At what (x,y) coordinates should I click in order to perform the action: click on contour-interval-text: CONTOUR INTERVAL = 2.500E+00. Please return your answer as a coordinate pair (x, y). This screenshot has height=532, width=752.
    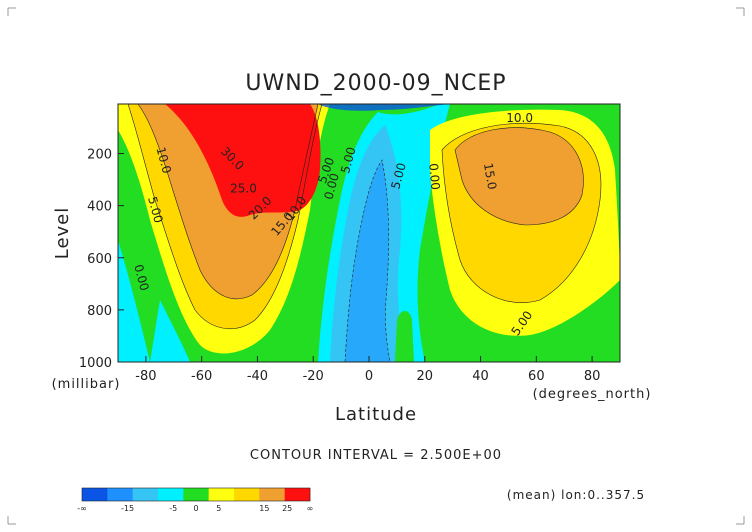
    Looking at the image, I should click on (376, 455).